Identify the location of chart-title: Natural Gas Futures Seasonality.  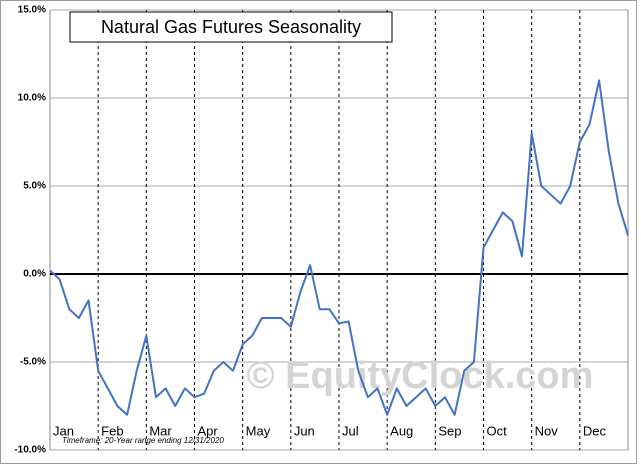
(231, 27).